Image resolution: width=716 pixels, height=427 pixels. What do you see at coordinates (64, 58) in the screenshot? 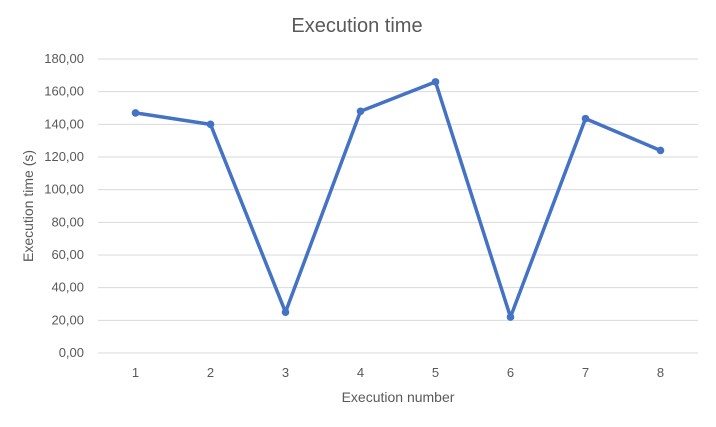
I see `y-tick-label: 180,00` at bounding box center [64, 58].